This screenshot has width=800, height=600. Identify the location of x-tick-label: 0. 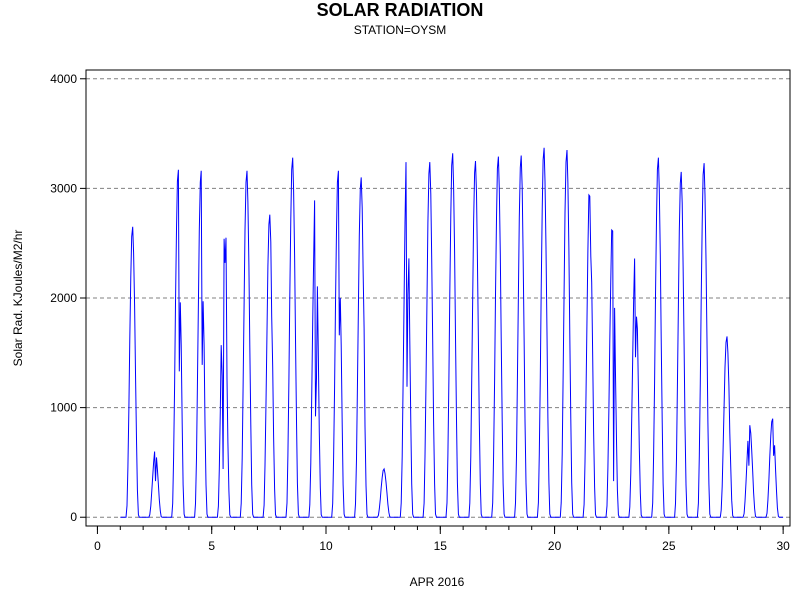
(97, 546).